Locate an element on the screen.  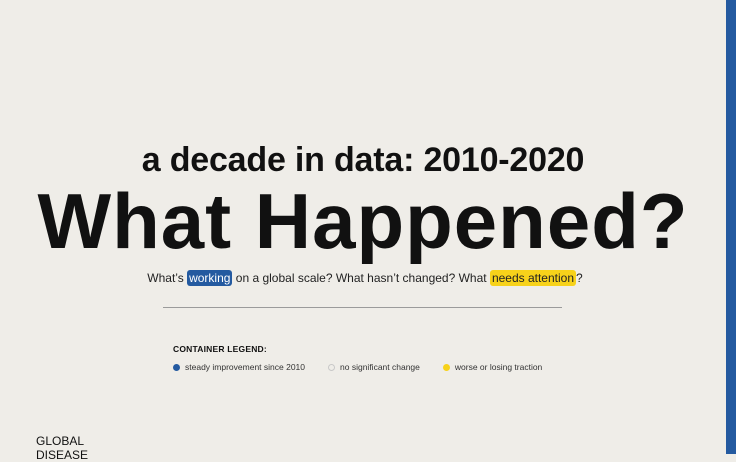
section-label-line-2: DISEASE is located at coordinates (62, 455).